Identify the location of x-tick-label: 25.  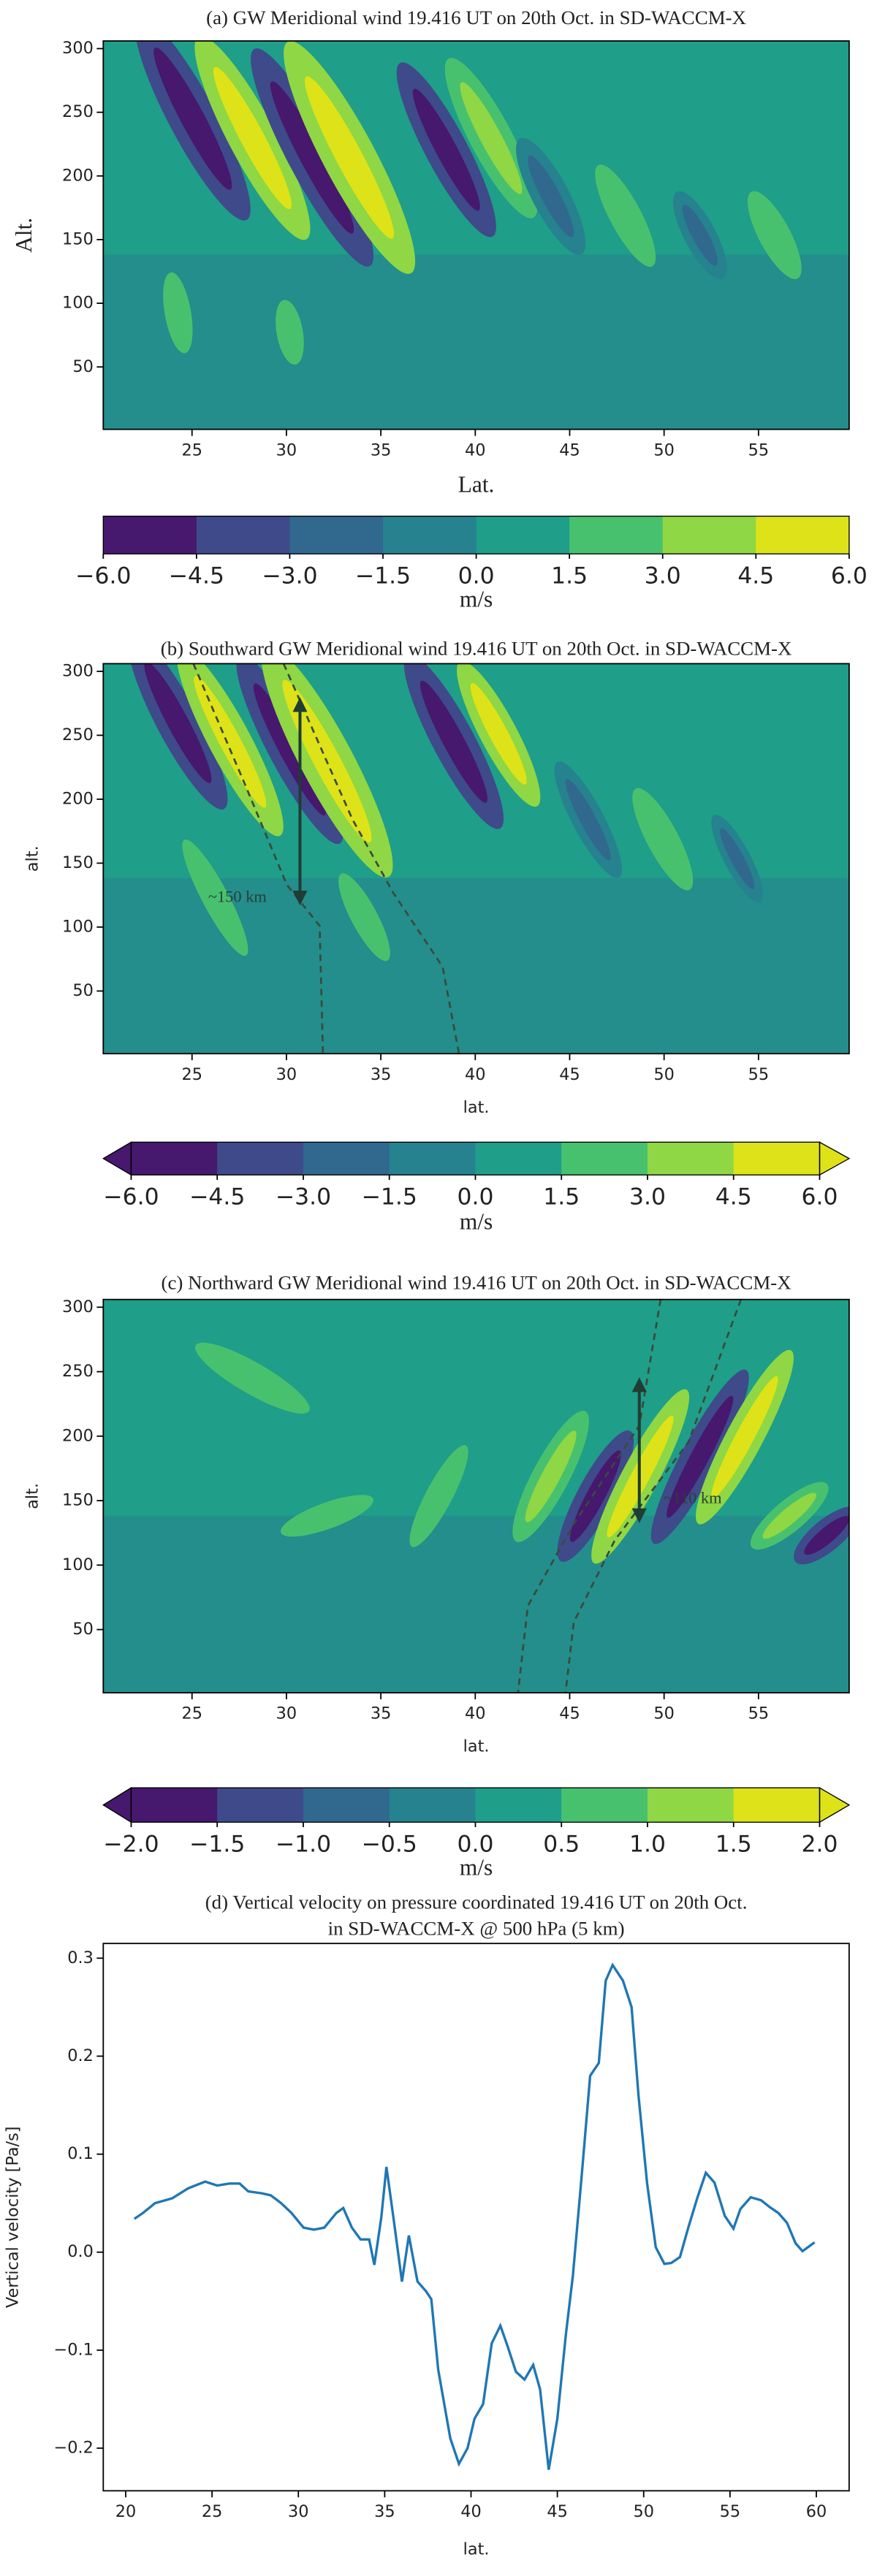
(191, 1074).